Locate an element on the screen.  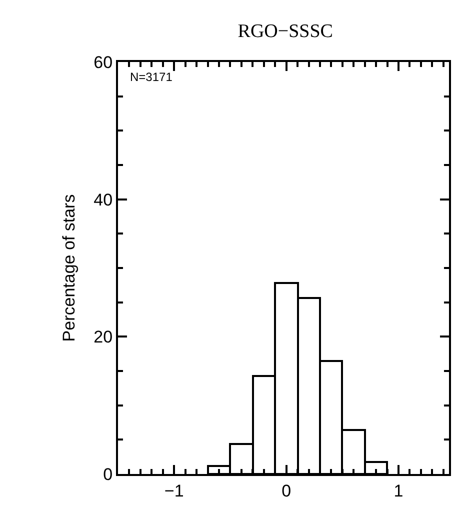
y-tick-label: 0 is located at coordinates (108, 474).